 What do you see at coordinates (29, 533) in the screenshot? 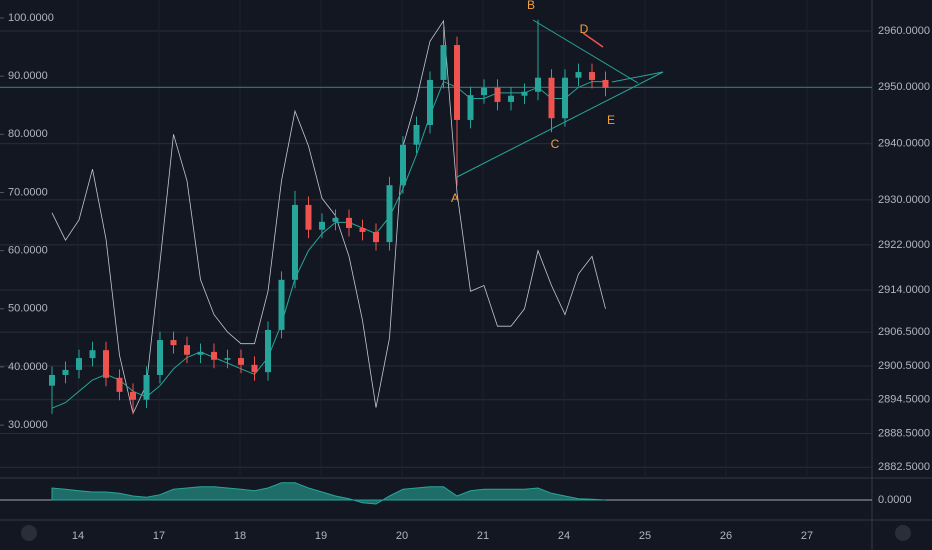
I see `zoom-button` at bounding box center [29, 533].